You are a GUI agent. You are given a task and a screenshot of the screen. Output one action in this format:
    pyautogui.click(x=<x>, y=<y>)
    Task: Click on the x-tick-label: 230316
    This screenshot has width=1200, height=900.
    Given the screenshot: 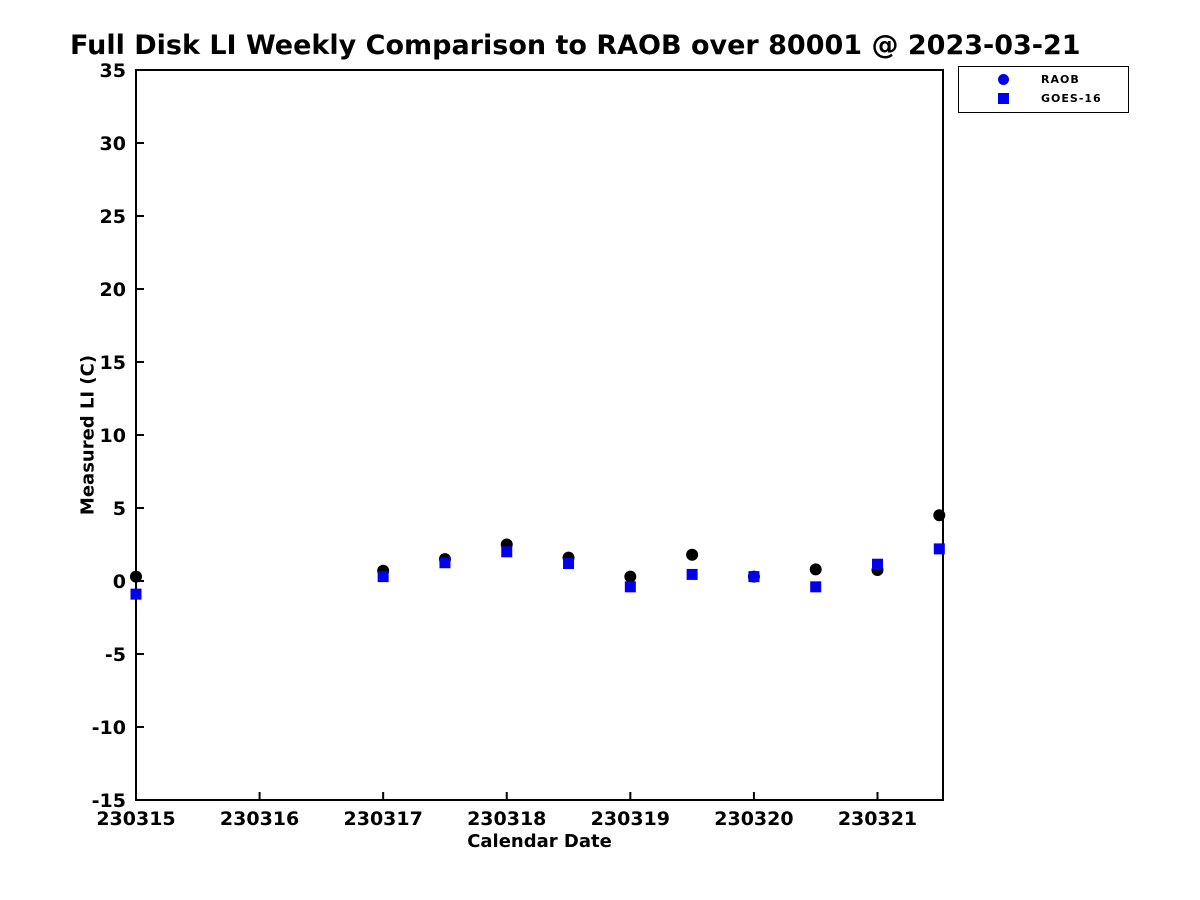 What is the action you would take?
    pyautogui.click(x=259, y=819)
    